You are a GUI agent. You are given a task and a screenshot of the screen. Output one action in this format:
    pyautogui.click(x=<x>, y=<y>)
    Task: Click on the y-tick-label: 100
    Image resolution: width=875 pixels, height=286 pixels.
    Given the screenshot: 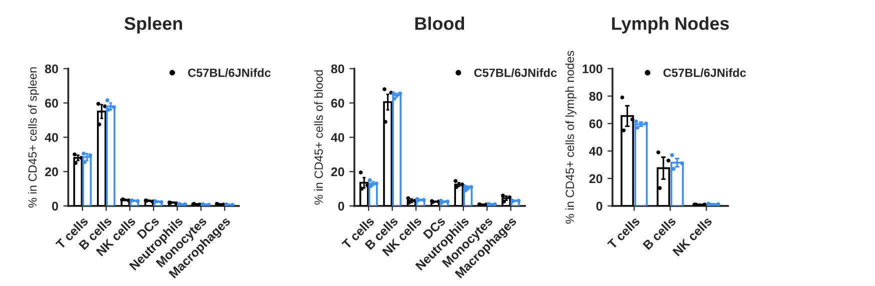 What is the action you would take?
    pyautogui.click(x=592, y=69)
    